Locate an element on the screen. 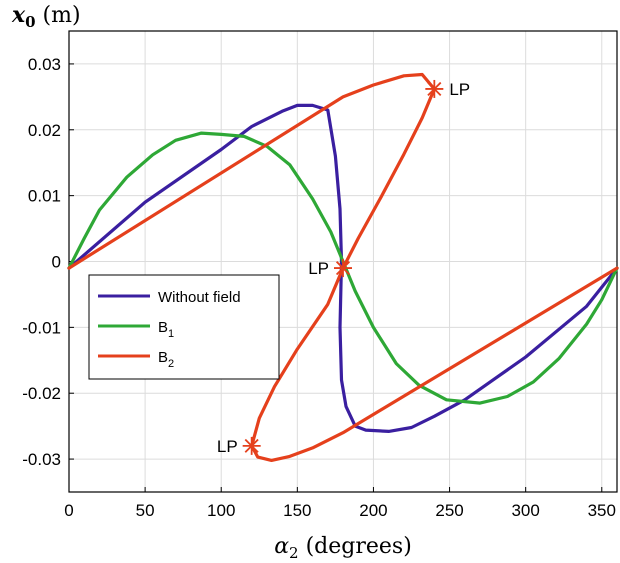 The image size is (620, 563). y-tick-label: 0 is located at coordinates (56, 262).